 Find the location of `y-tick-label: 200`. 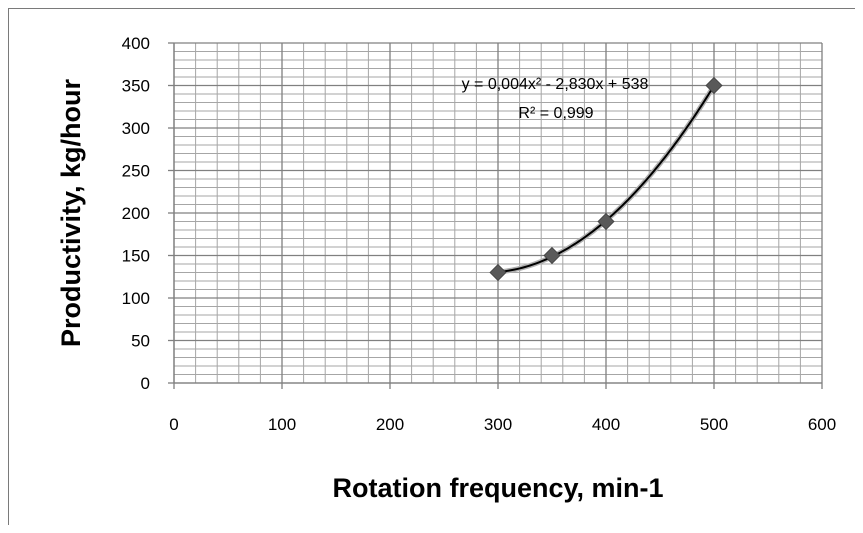

y-tick-label: 200 is located at coordinates (136, 213).